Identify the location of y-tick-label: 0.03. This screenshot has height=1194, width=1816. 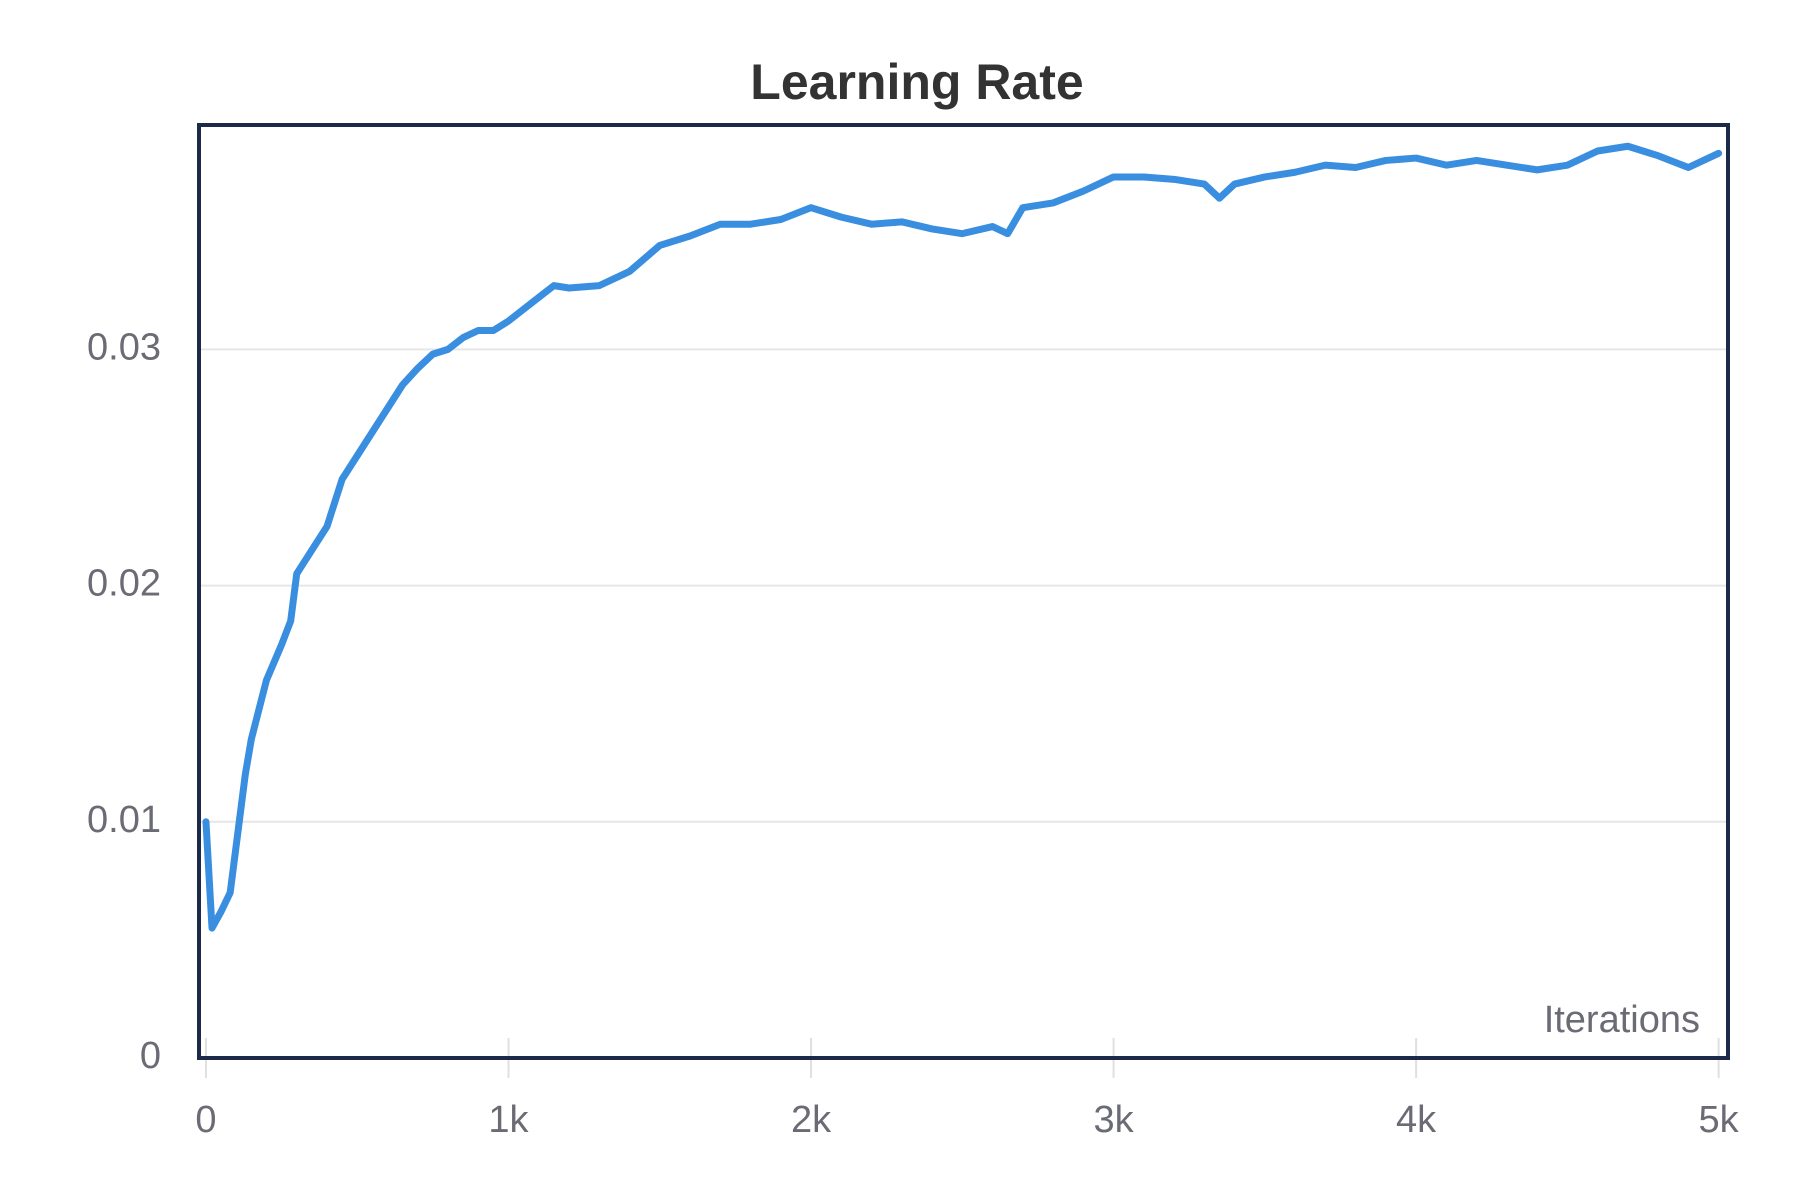
(124, 347).